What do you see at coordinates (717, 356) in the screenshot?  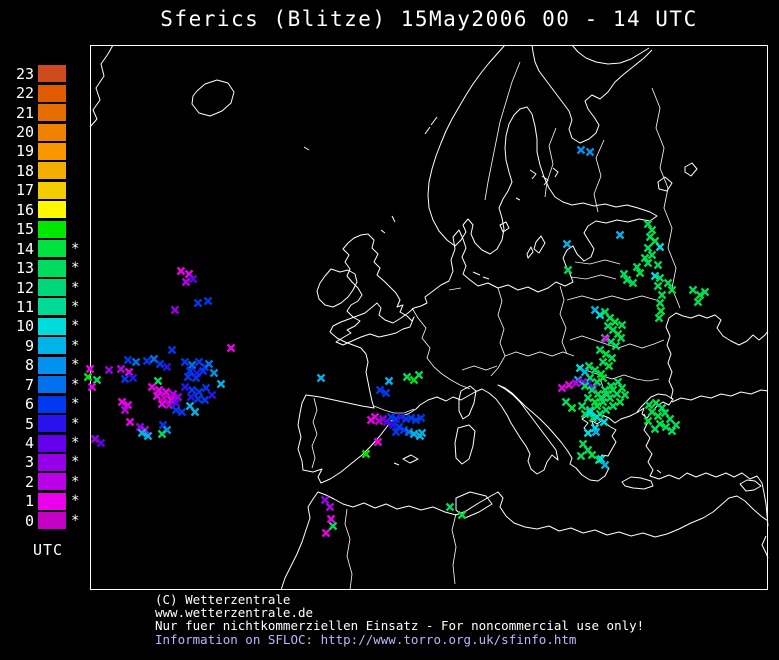 I see `coastline-black-sea-west` at bounding box center [717, 356].